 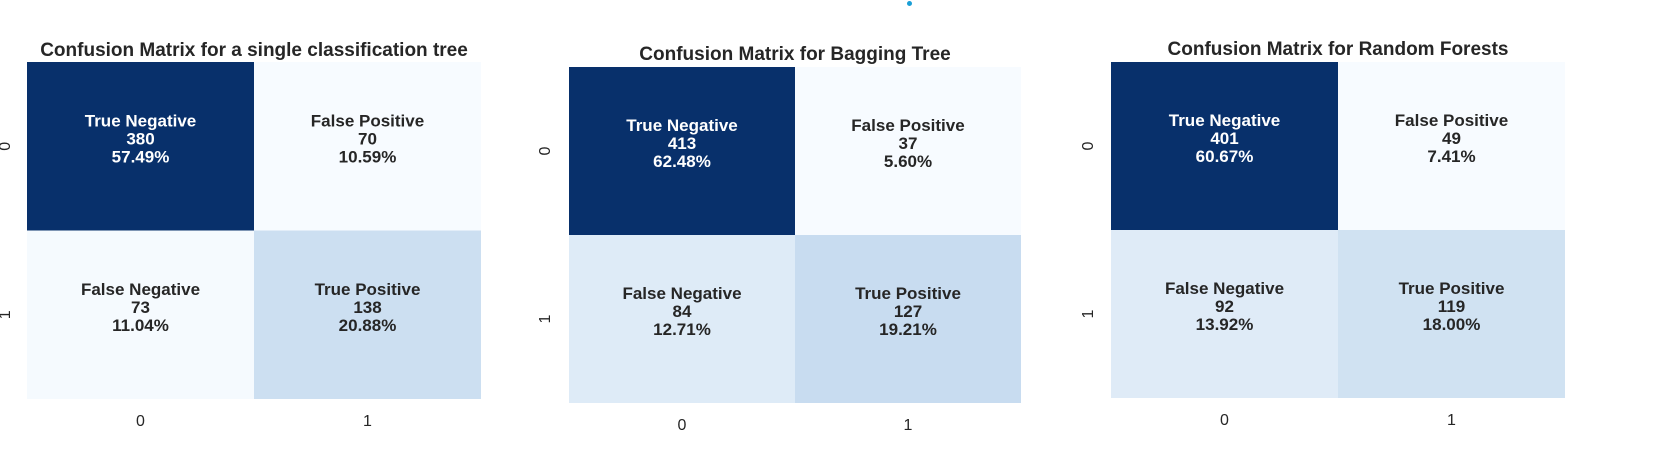 What do you see at coordinates (908, 311) in the screenshot?
I see `cell-count-label: 127` at bounding box center [908, 311].